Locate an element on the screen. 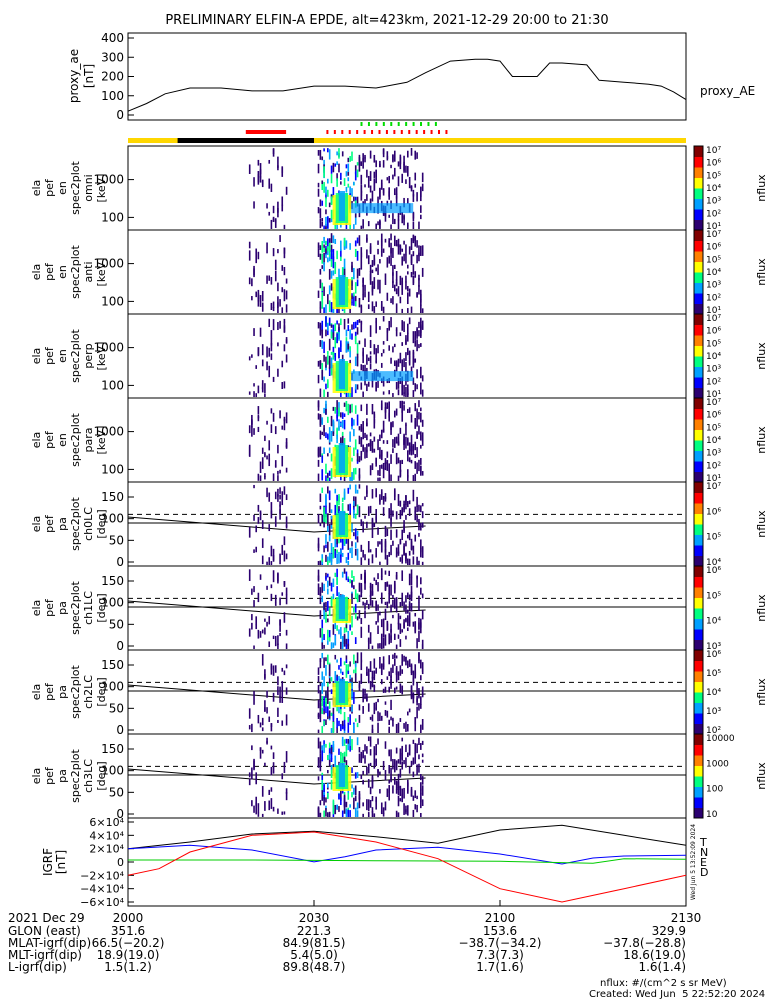  colorbar-tick-label: 10³ is located at coordinates (713, 286).